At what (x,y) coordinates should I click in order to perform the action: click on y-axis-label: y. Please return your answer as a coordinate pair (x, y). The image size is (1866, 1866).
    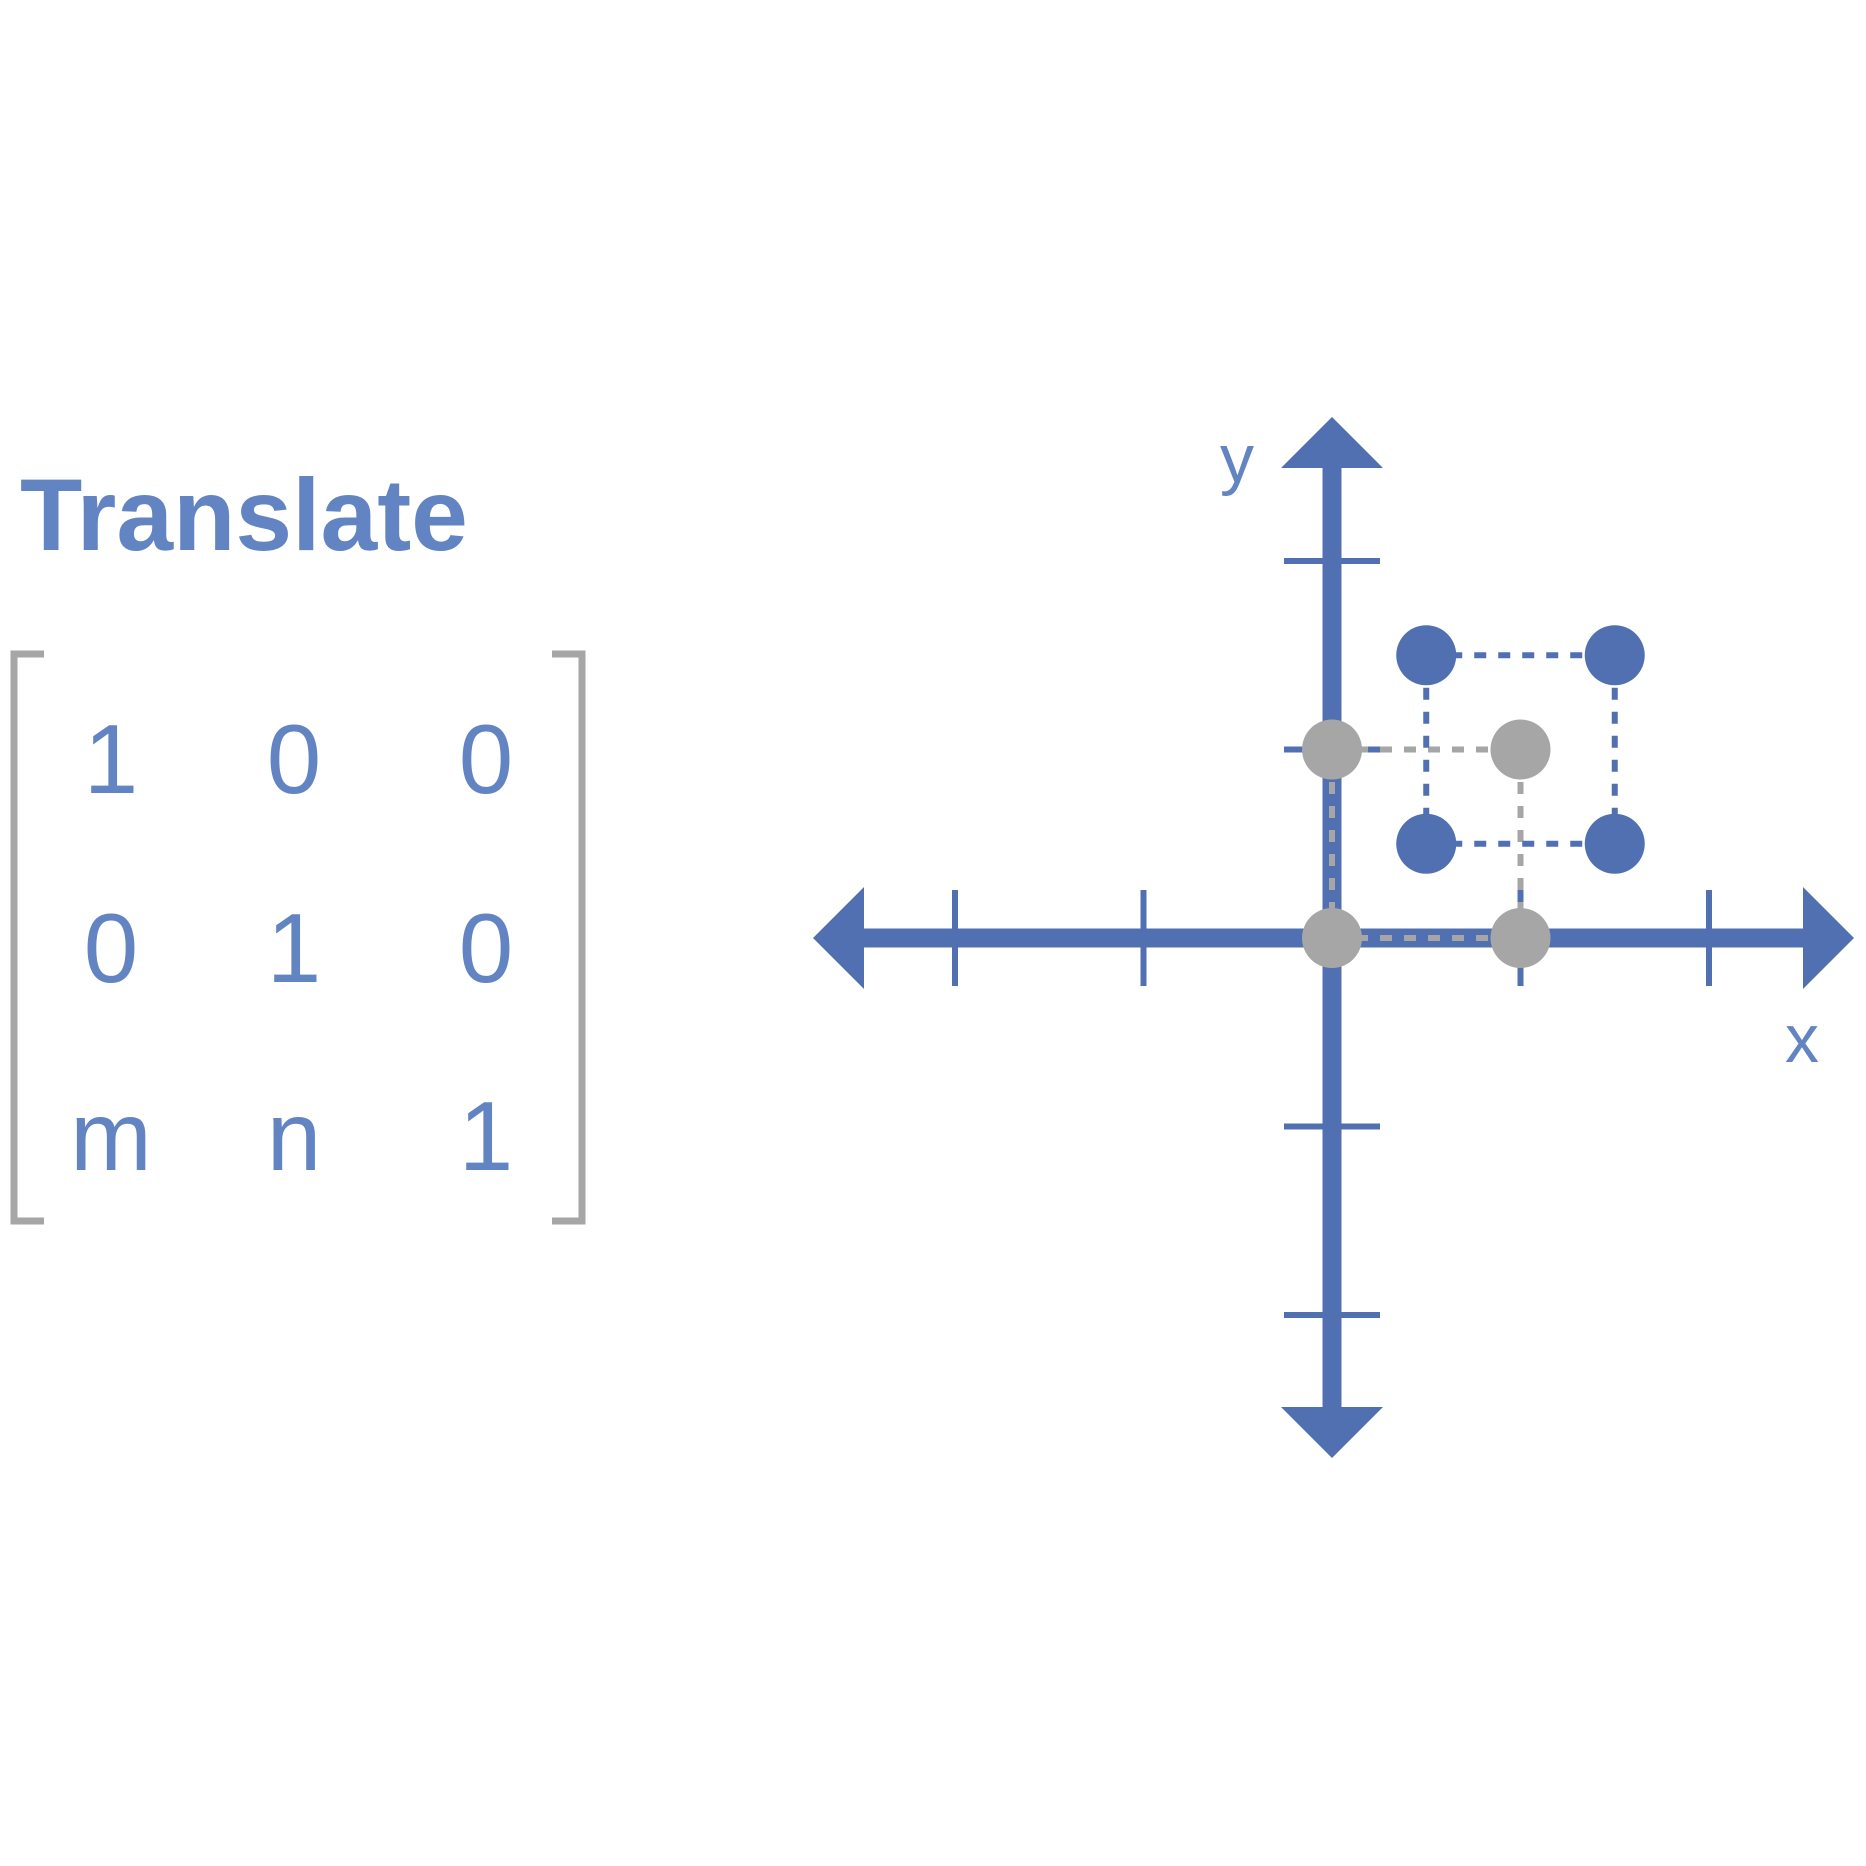
    Looking at the image, I should click on (1237, 459).